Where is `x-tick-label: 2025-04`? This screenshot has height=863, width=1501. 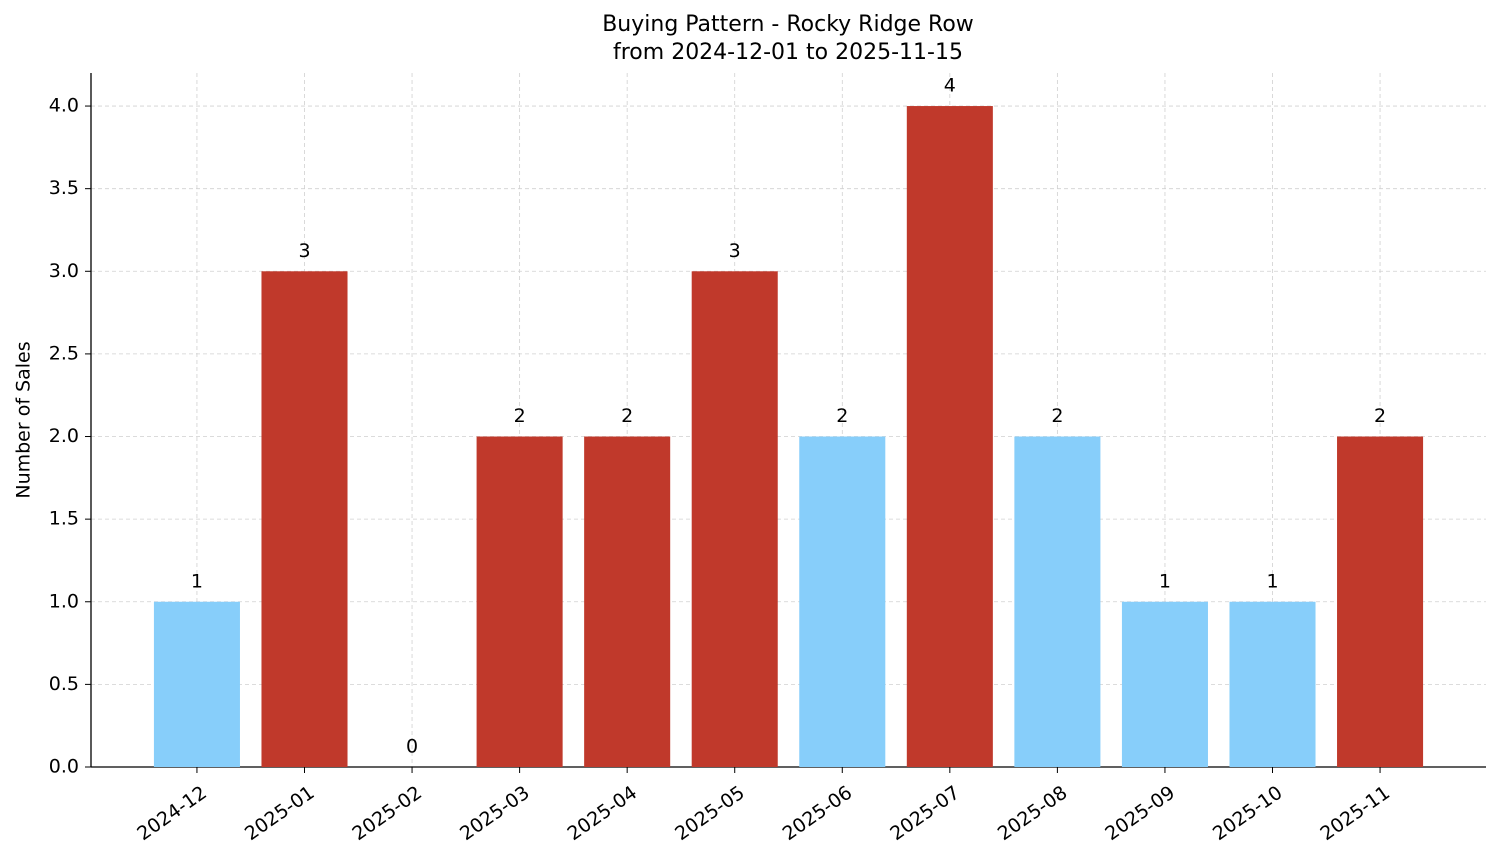
x-tick-label: 2025-04 is located at coordinates (603, 814).